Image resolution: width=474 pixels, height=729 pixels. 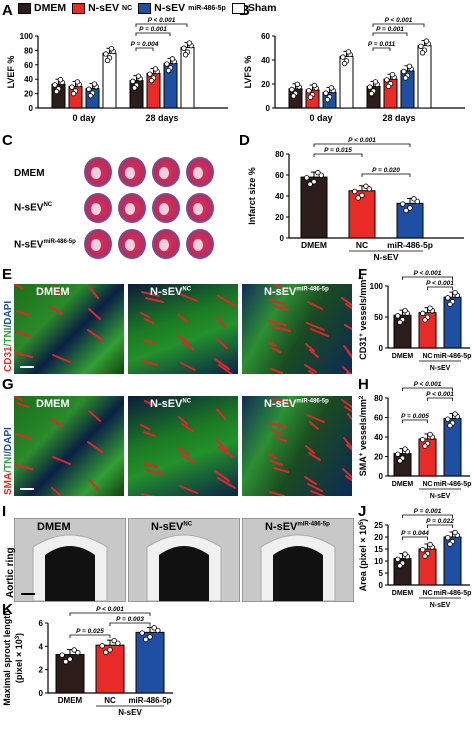 I want to click on y-tick-label: 10, so click(x=378, y=561).